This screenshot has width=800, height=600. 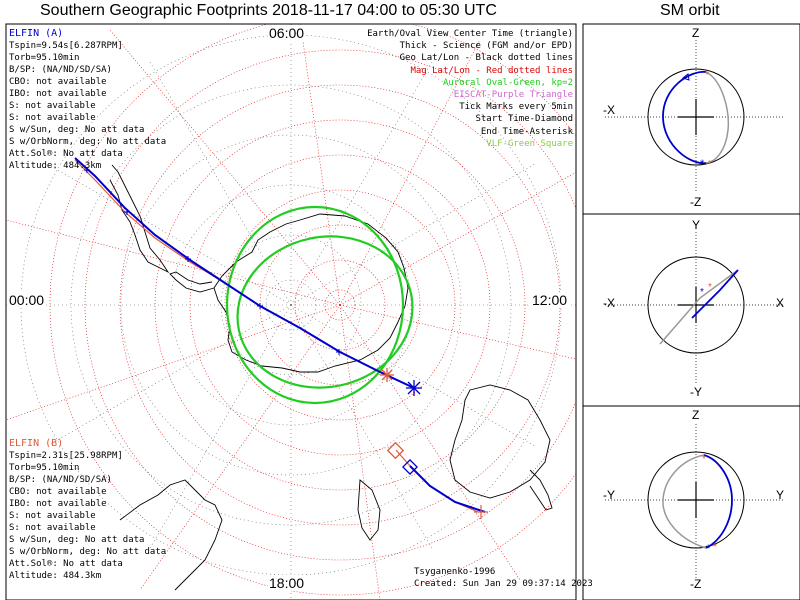 What do you see at coordinates (470, 34) in the screenshot?
I see `legend-item: Earth/Oval View Center Time (triangle)` at bounding box center [470, 34].